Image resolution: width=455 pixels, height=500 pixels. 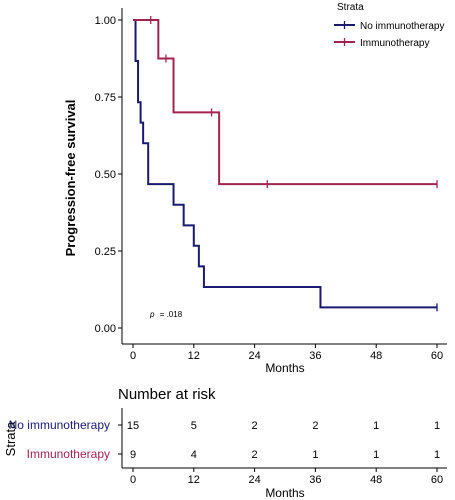 I want to click on risk-table-title: Number at risk, so click(x=167, y=394).